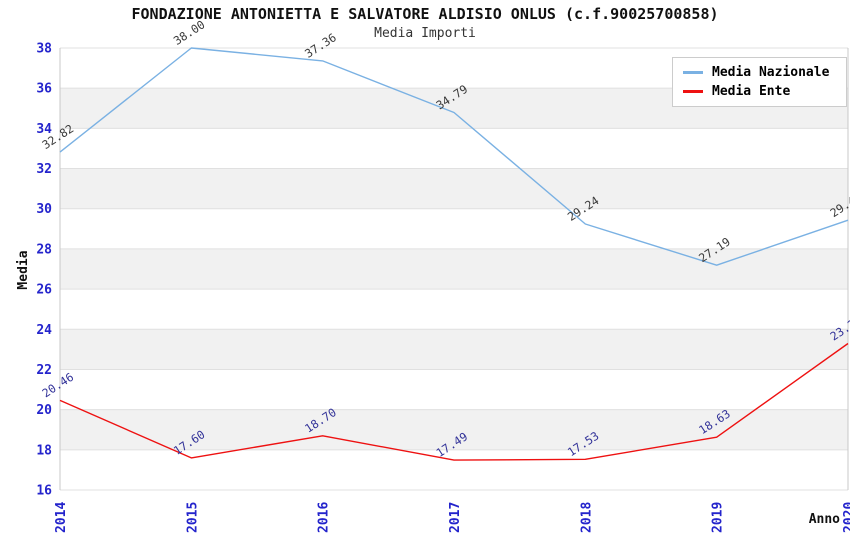 This screenshot has height=550, width=850. What do you see at coordinates (751, 91) in the screenshot?
I see `legend-label-media-ente: Media Ente` at bounding box center [751, 91].